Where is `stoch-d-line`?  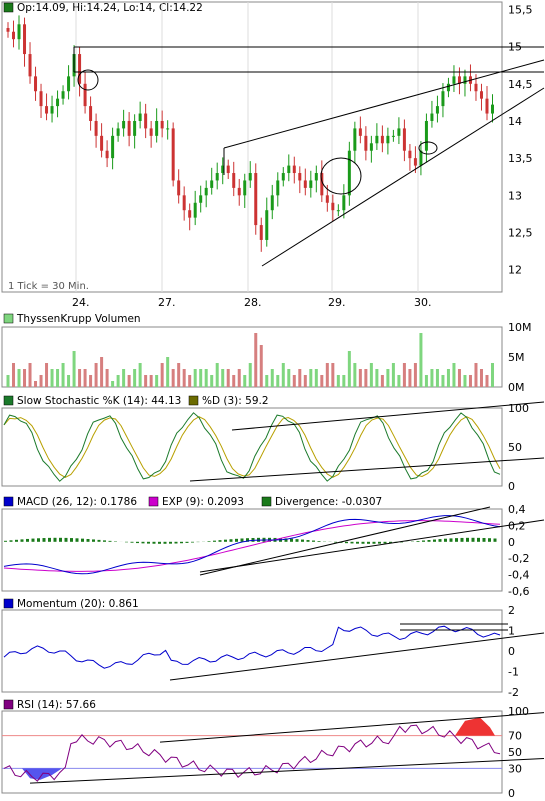 stoch-d-line is located at coordinates (252, 447).